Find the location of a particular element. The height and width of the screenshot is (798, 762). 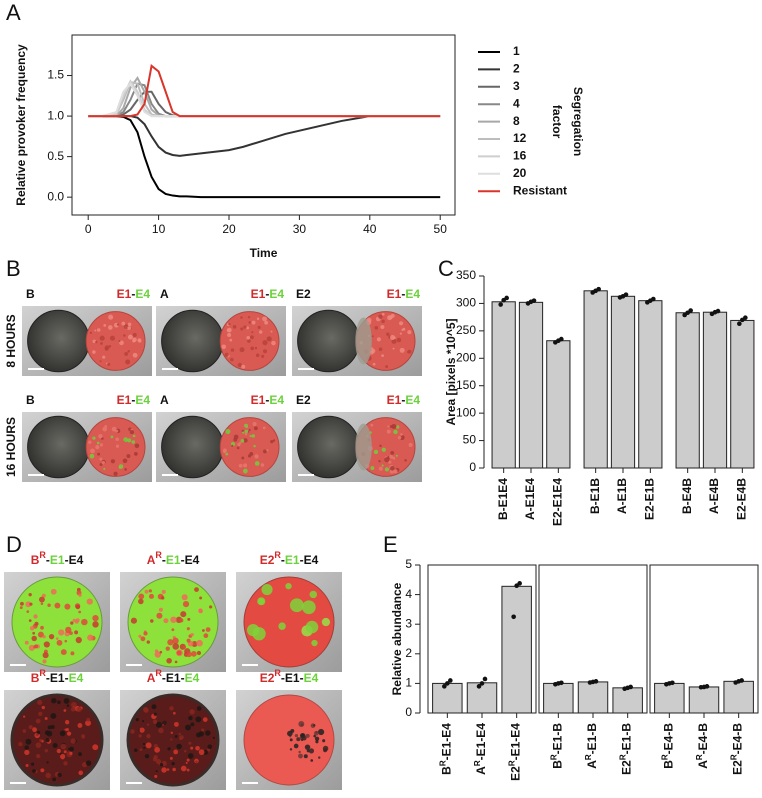

legend-label: 2 is located at coordinates (516, 69).